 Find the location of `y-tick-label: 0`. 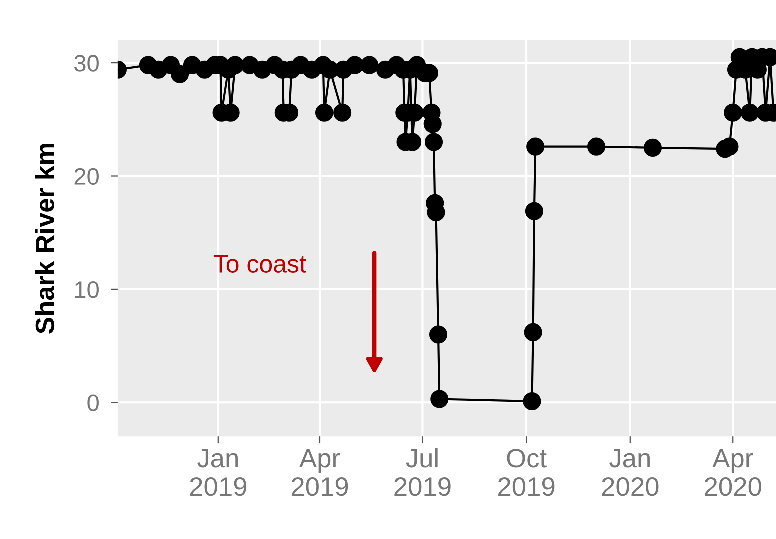

y-tick-label: 0 is located at coordinates (93, 403).